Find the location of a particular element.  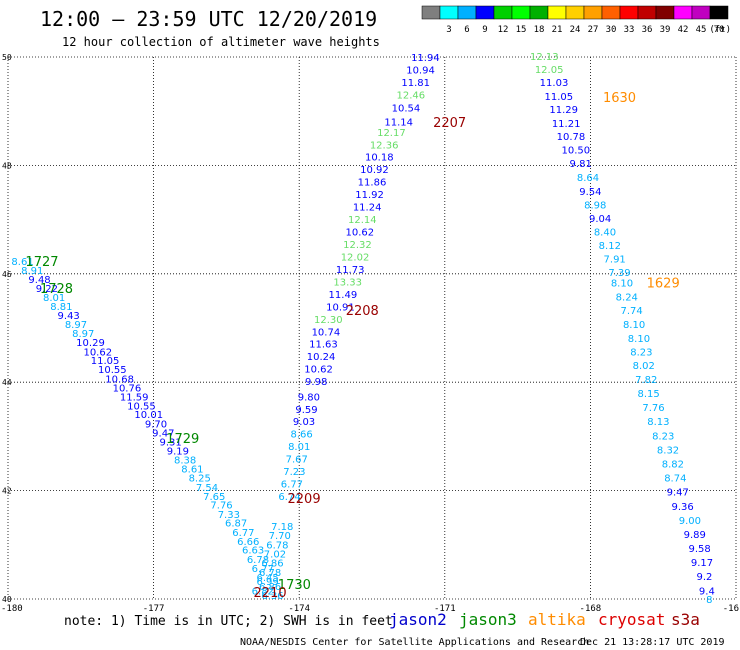

wave-height-label: 11.14 is located at coordinates (398, 122).